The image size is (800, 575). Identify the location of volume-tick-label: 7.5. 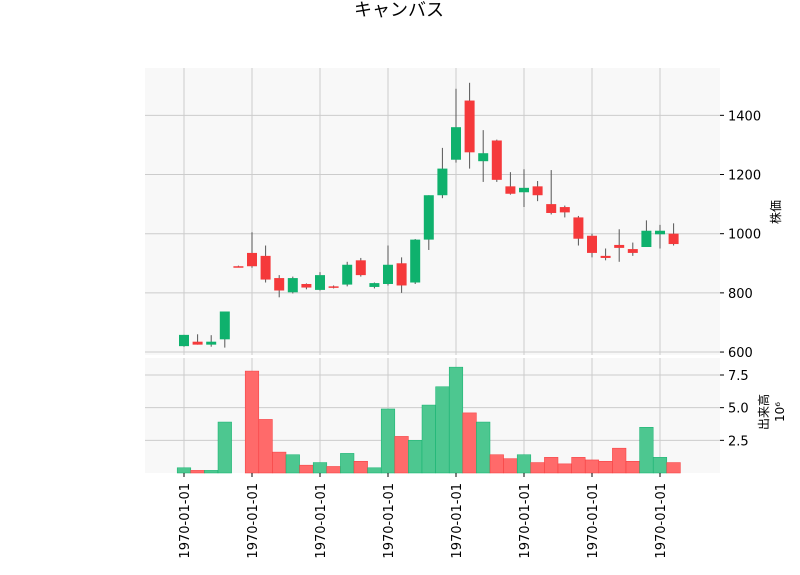
(738, 376).